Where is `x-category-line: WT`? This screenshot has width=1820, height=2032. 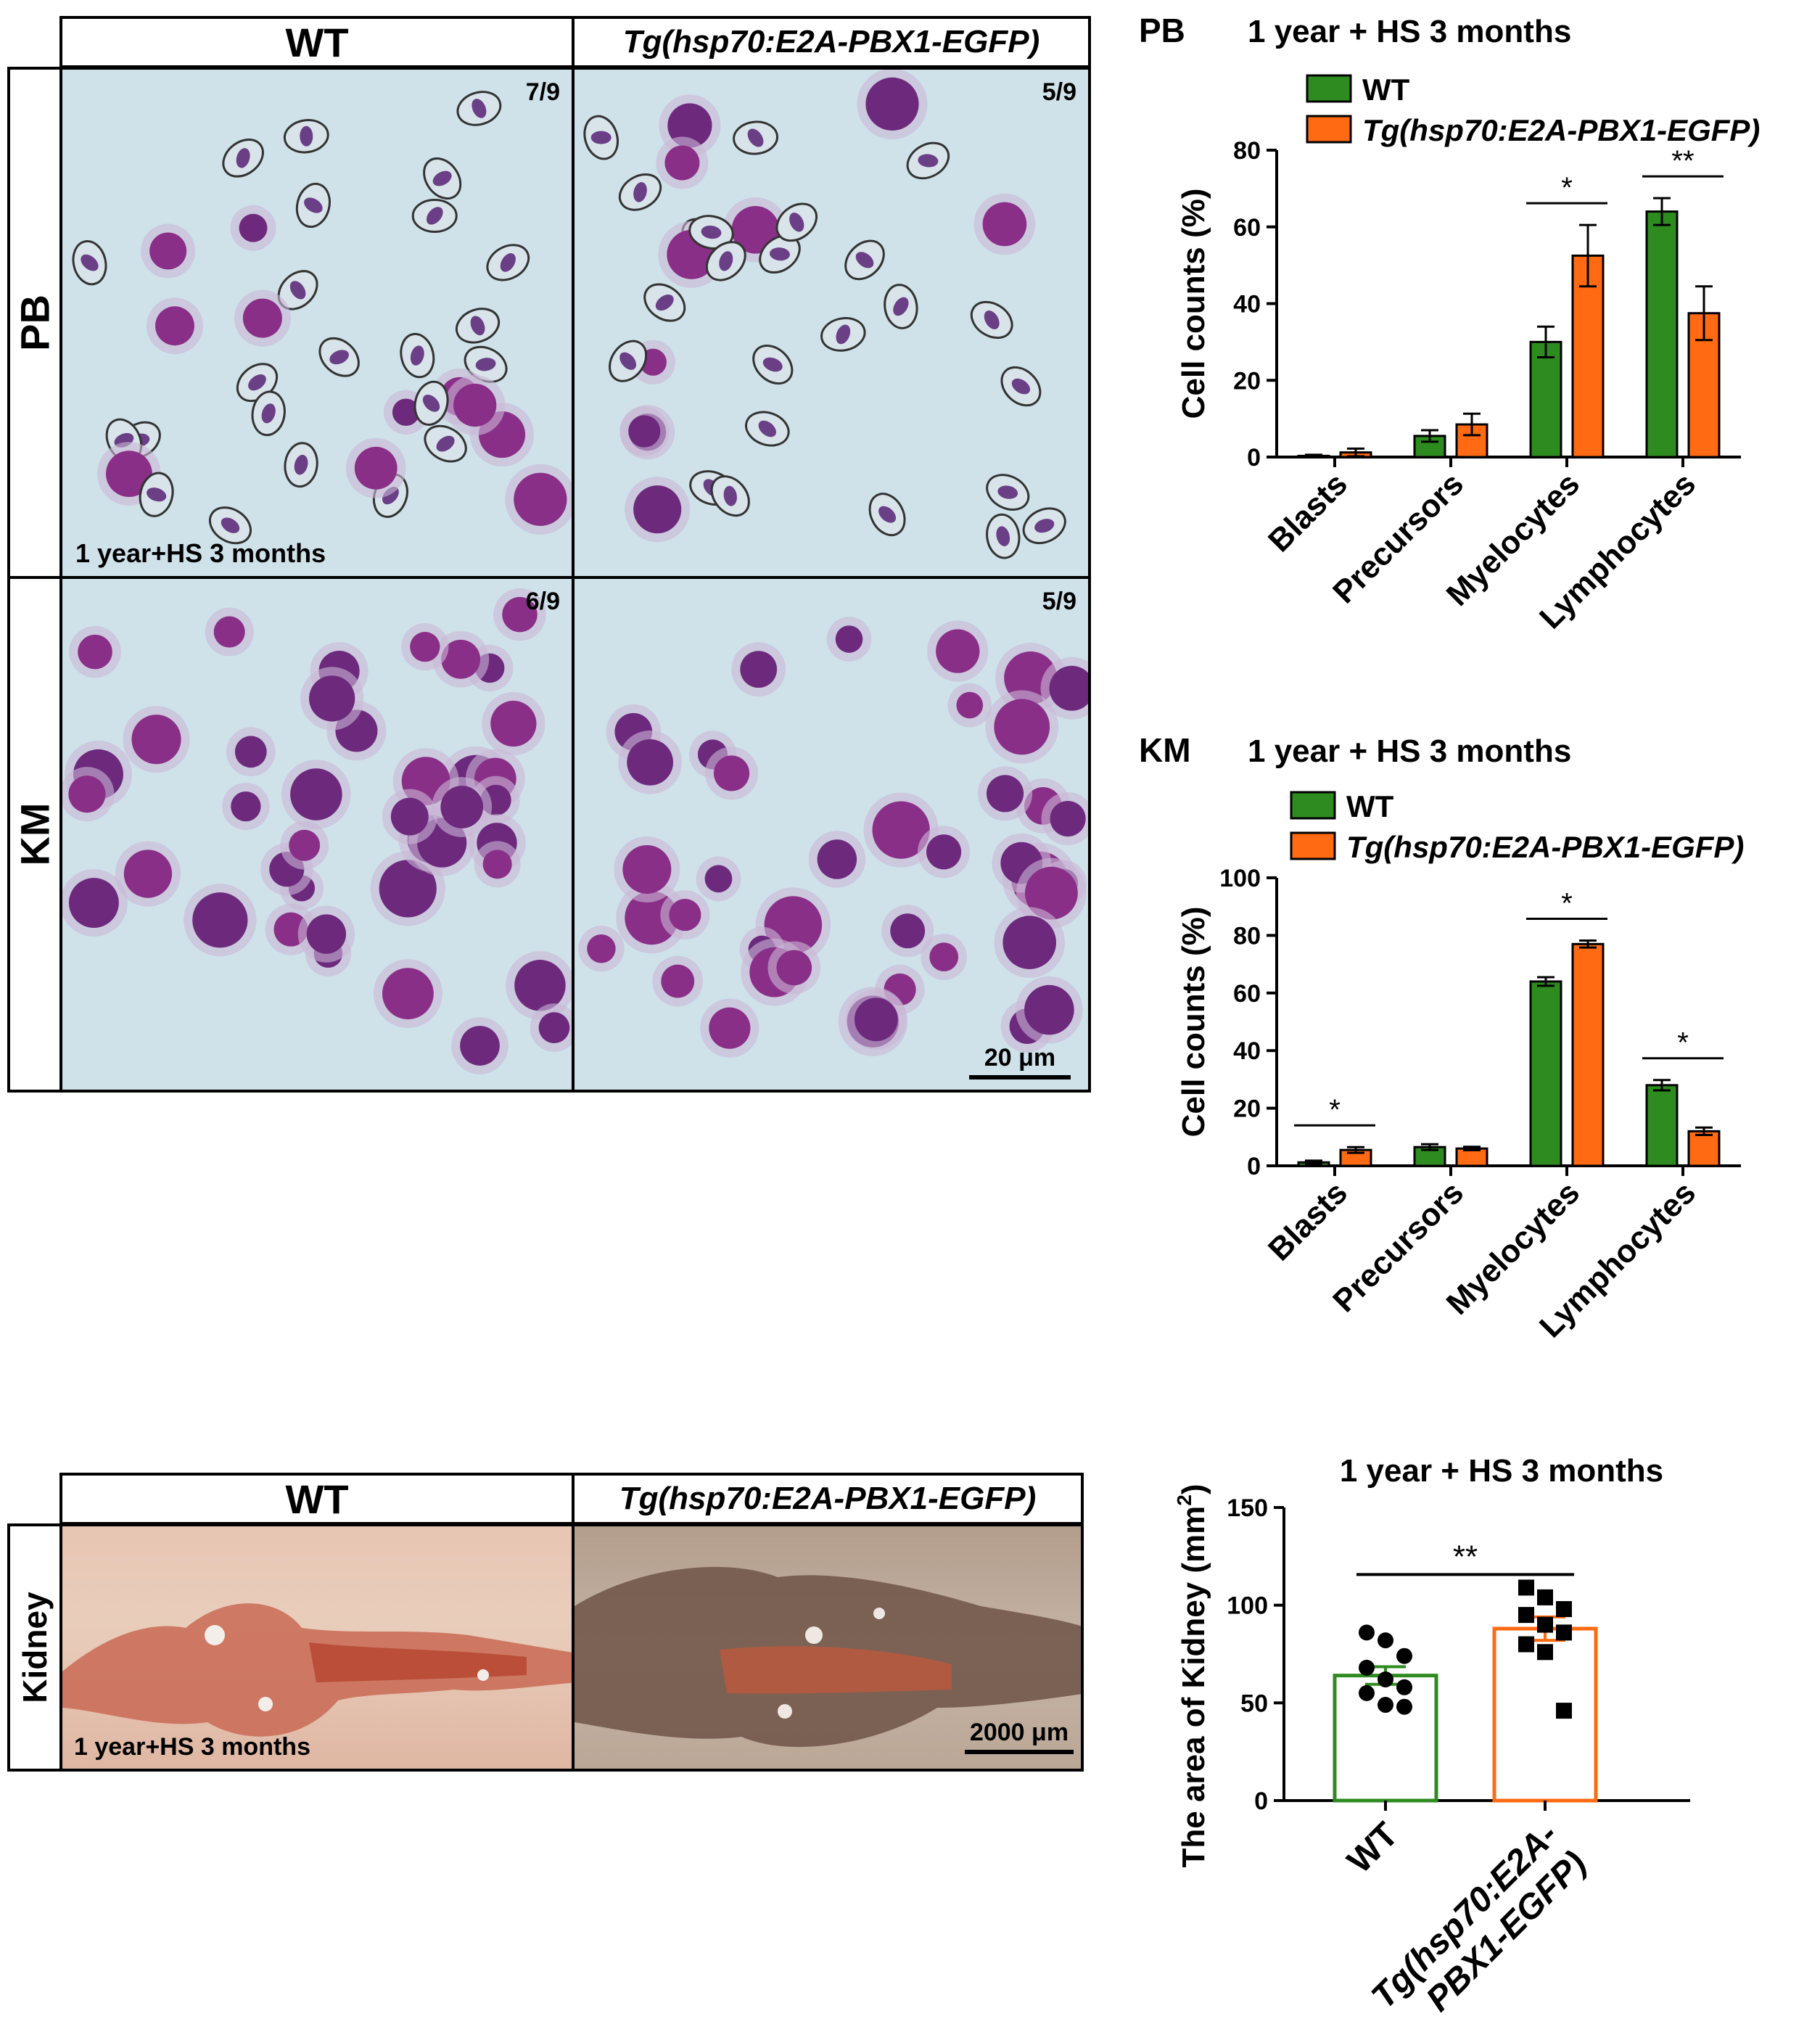
x-category-line: WT is located at coordinates (1373, 1847).